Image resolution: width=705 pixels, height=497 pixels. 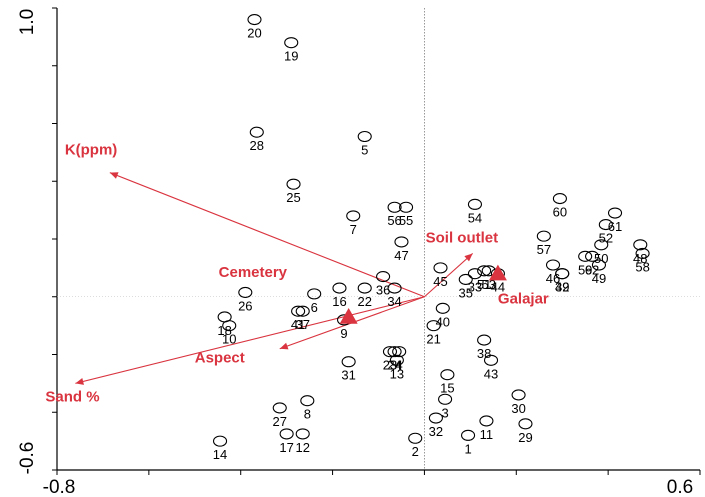 I want to click on site-point-label: 7, so click(x=353, y=229).